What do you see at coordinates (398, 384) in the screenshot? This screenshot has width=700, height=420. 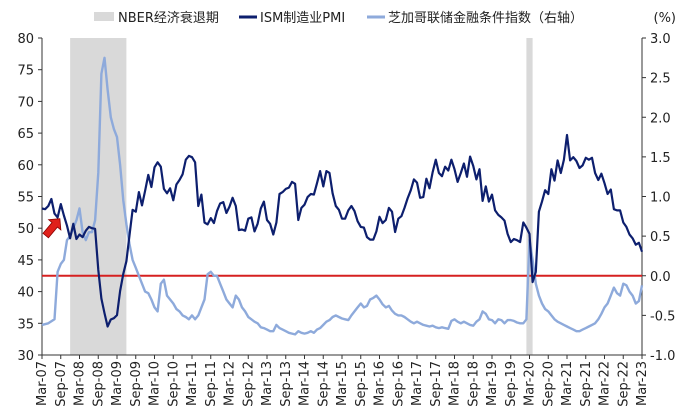 I see `x-tick-label: Sep-16` at bounding box center [398, 384].